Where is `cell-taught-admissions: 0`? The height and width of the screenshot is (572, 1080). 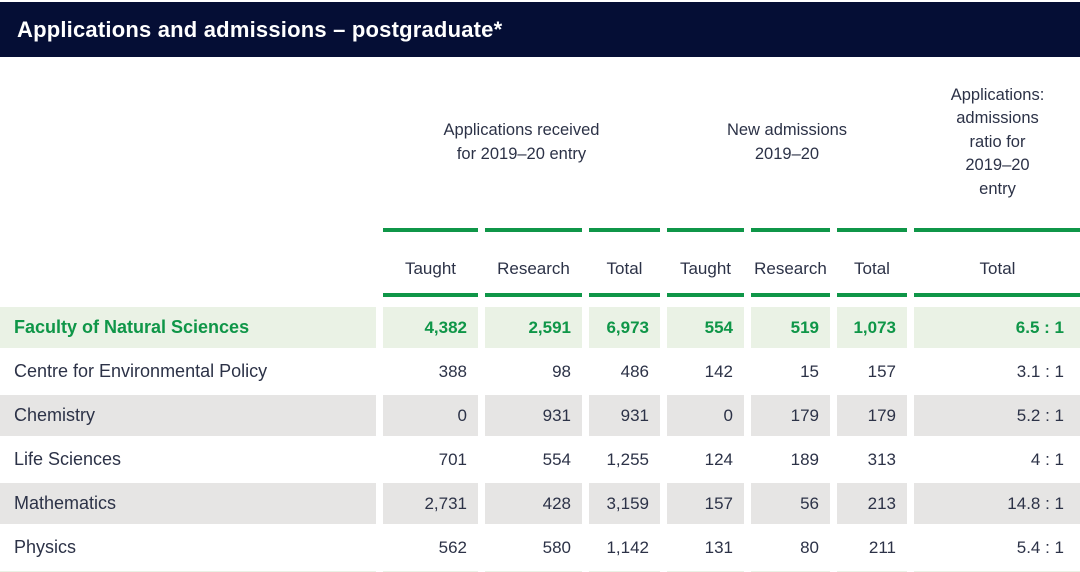
cell-taught-admissions: 0 is located at coordinates (705, 415).